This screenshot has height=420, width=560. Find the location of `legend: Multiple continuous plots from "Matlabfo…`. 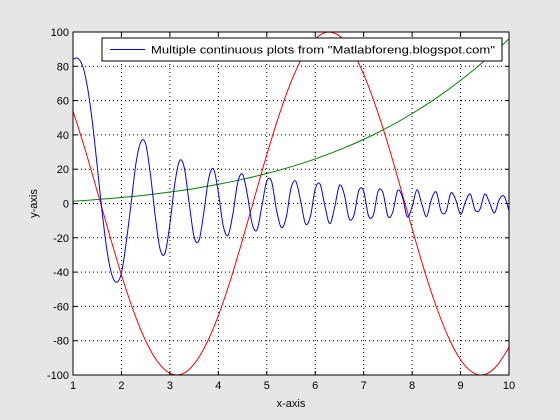

legend: Multiple continuous plots from "Matlabfo… is located at coordinates (302, 49).